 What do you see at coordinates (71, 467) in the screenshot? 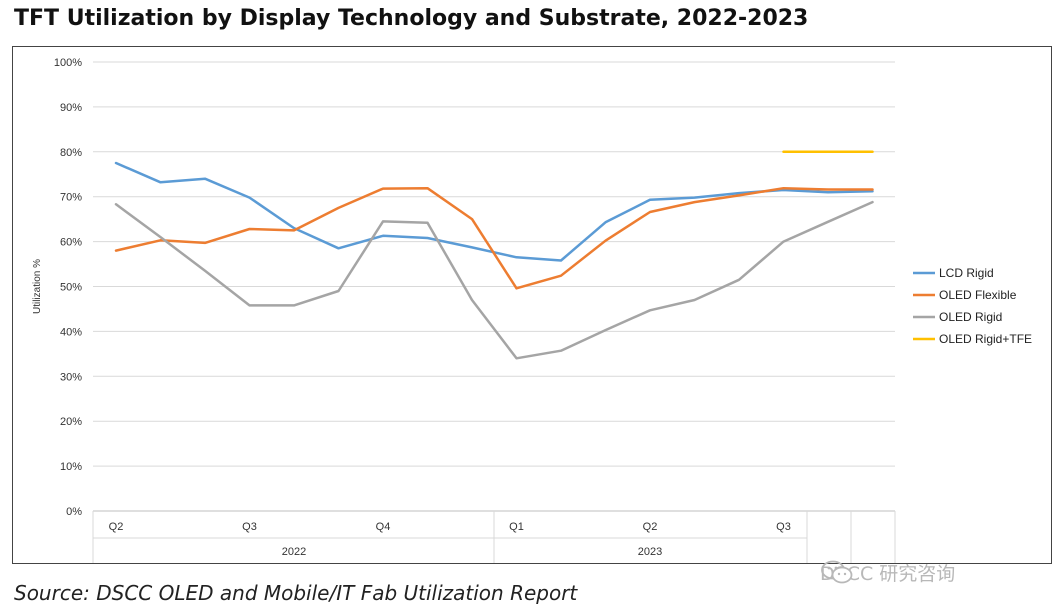
I see `y-tick-label: 10%` at bounding box center [71, 467].